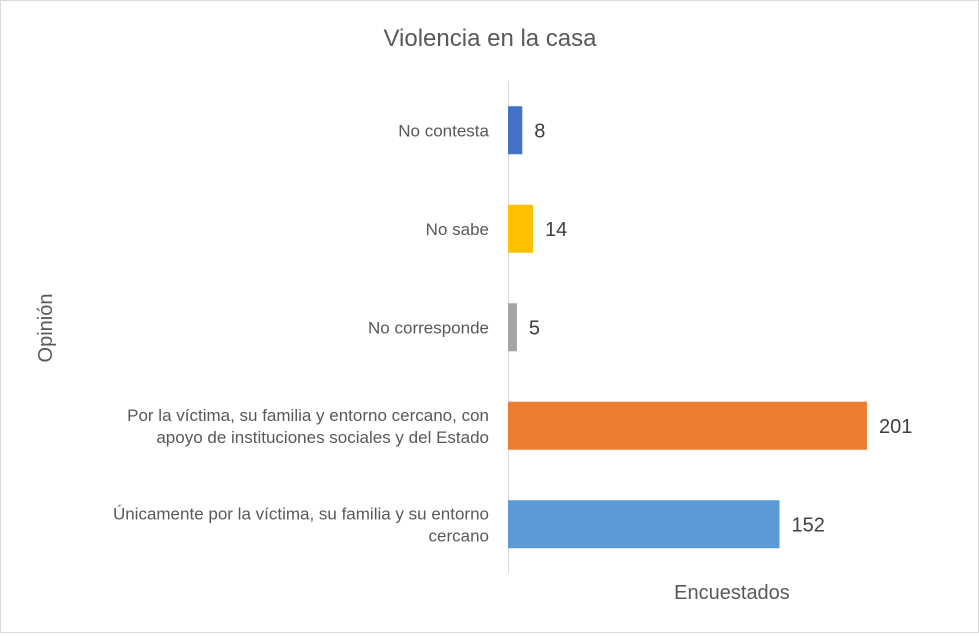  What do you see at coordinates (443, 130) in the screenshot?
I see `category-label-0: No contesta` at bounding box center [443, 130].